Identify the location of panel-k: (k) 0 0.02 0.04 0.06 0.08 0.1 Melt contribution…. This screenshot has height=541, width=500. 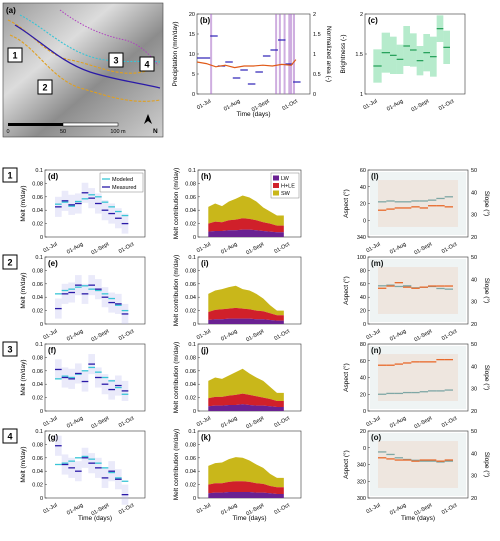
(237, 475).